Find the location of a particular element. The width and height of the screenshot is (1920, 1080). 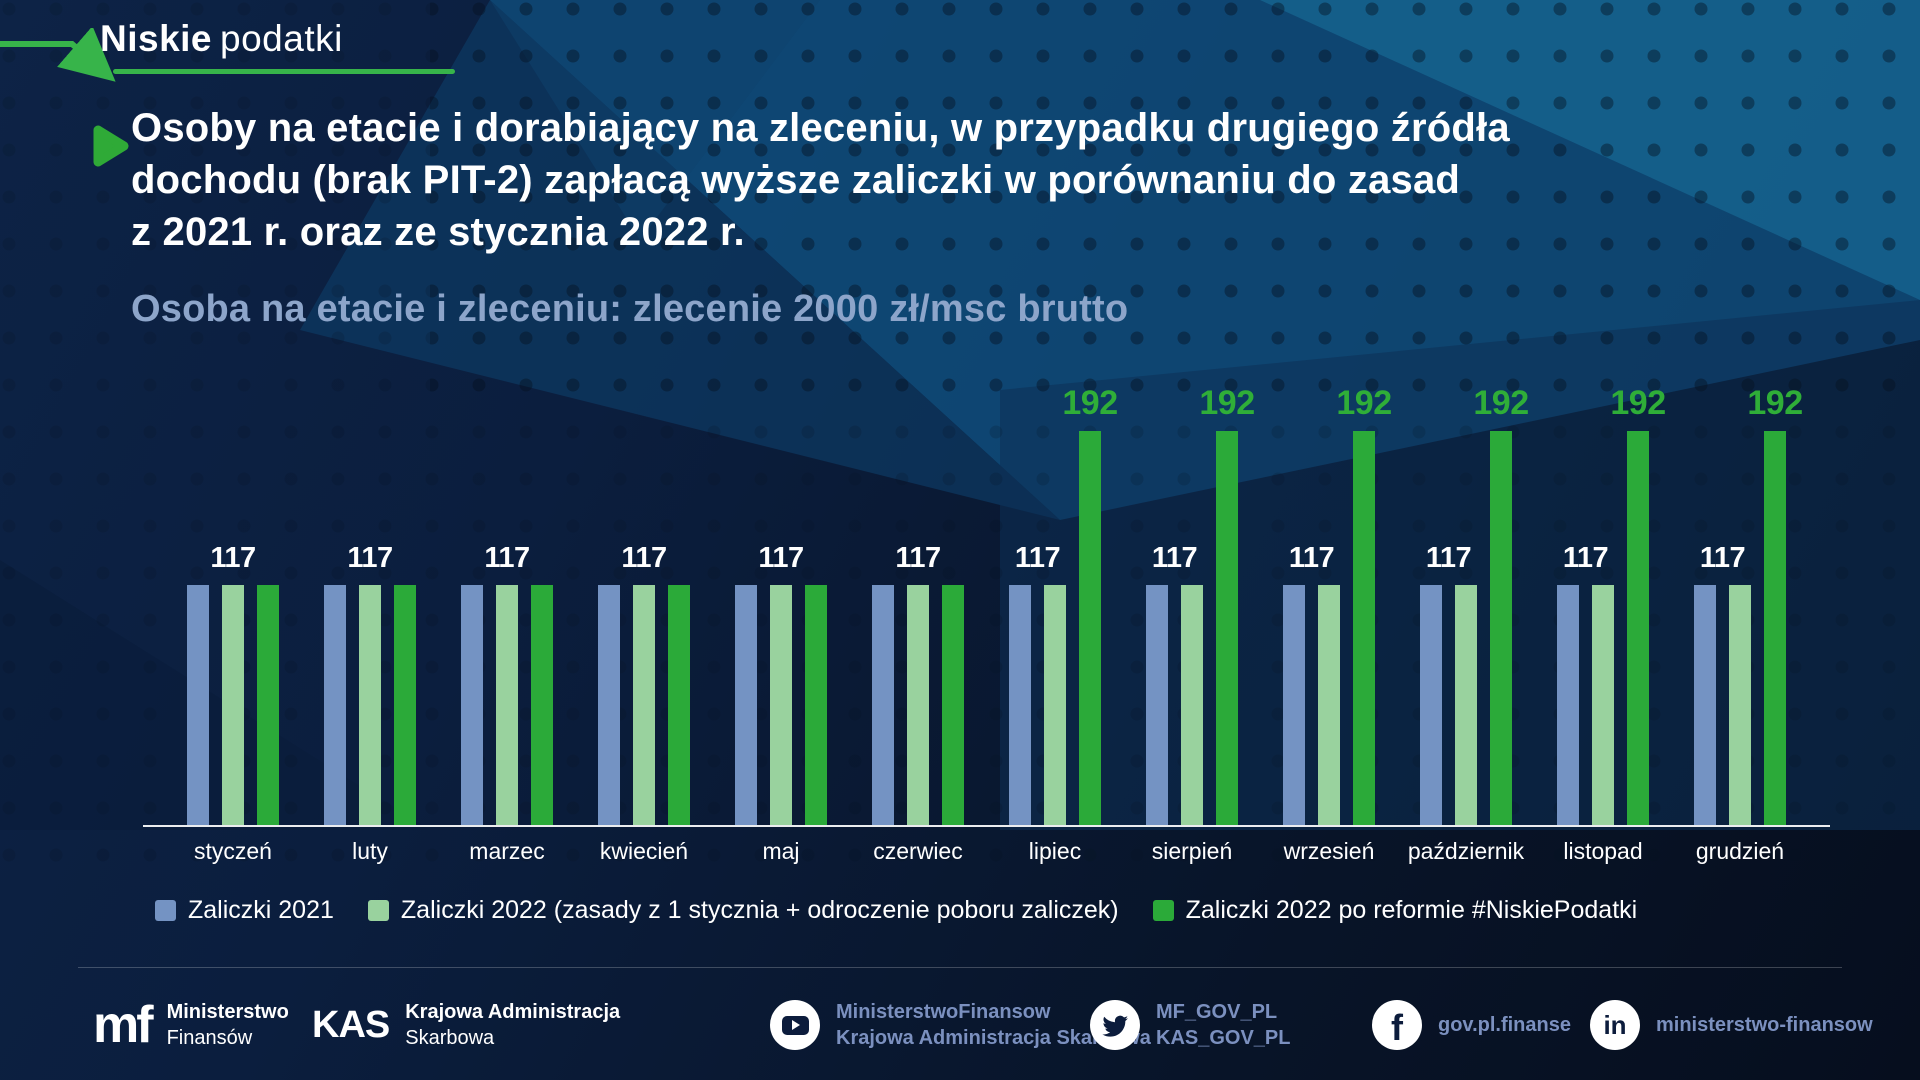

month-label: kwiecień is located at coordinates (644, 851).